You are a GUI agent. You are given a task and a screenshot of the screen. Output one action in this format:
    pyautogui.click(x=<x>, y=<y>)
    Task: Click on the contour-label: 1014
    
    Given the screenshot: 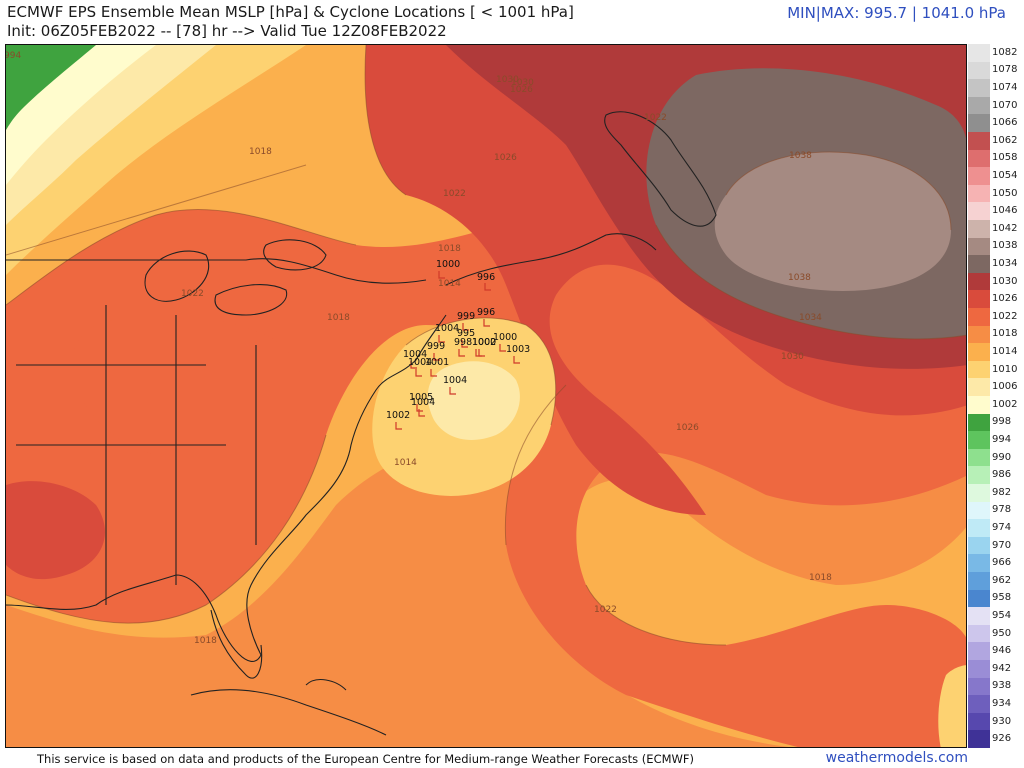 What is the action you would take?
    pyautogui.click(x=405, y=463)
    